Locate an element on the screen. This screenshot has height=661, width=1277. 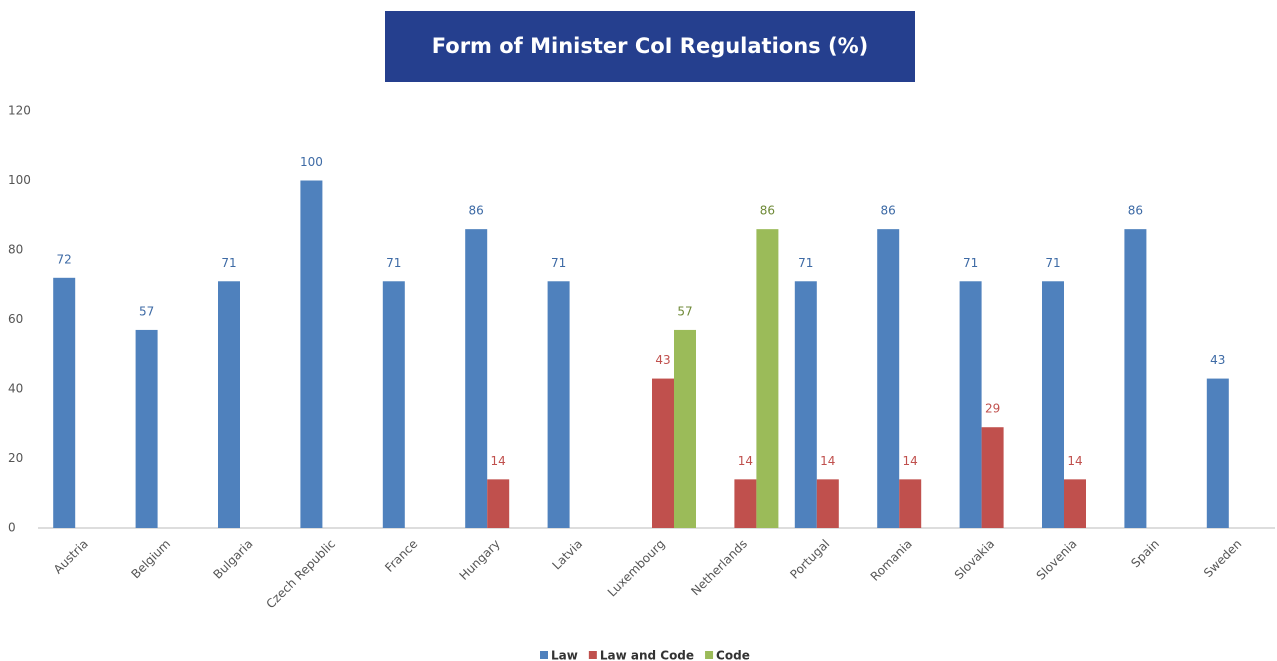
x-tick-label: France is located at coordinates (401, 556).